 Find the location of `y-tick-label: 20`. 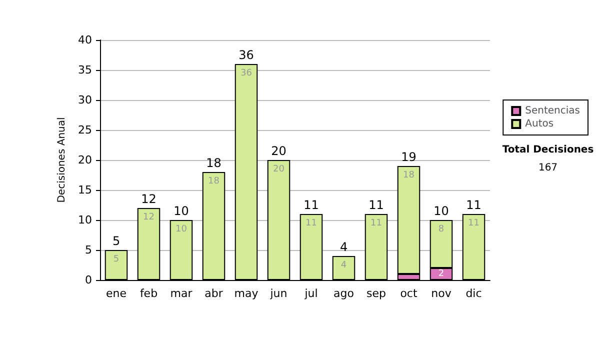

y-tick-label: 20 is located at coordinates (85, 160).